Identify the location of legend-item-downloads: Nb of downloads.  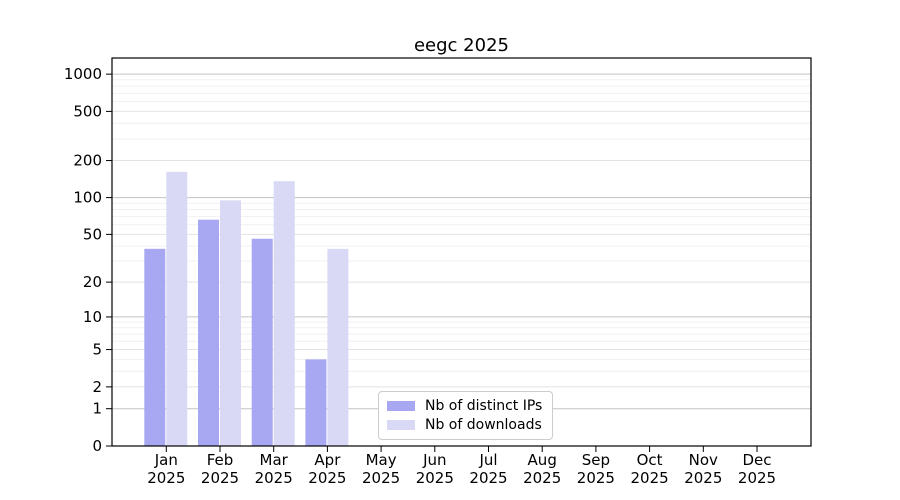
(464, 425).